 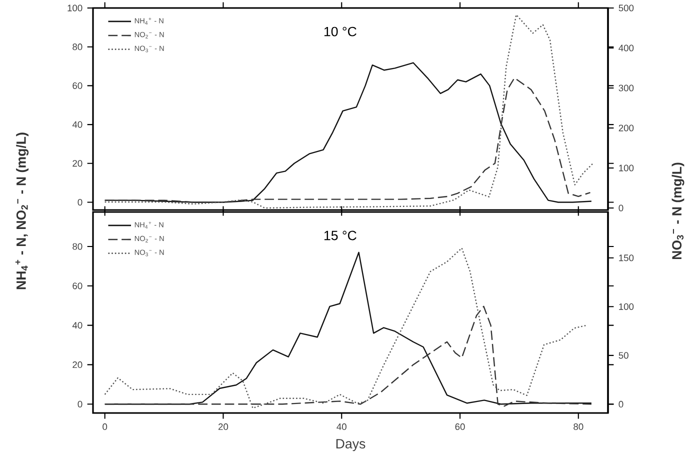 I want to click on y2-tick-label: 500, so click(x=626, y=8).